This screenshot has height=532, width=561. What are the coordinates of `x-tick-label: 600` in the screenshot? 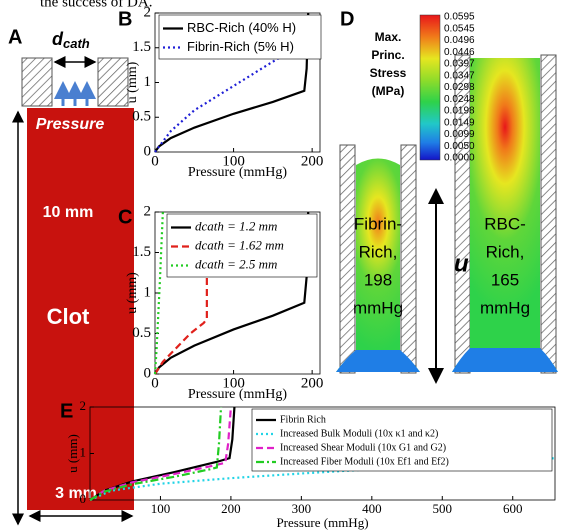 It's located at (513, 508).